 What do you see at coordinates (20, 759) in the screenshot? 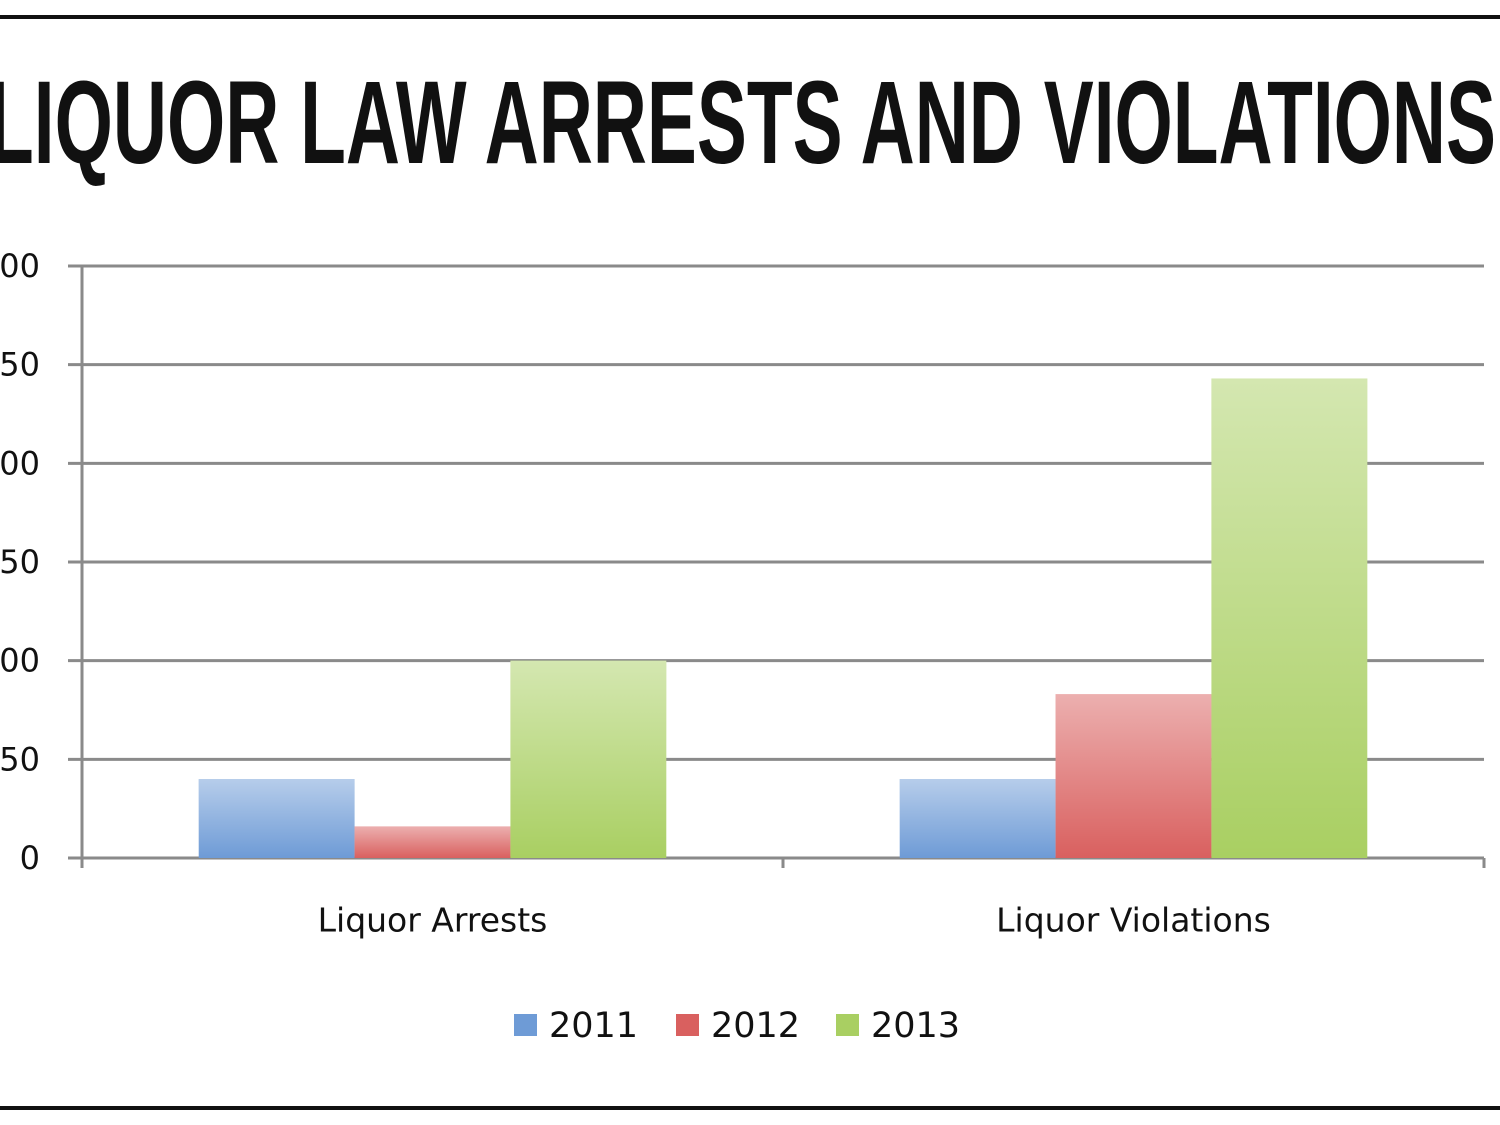
I see `y-tick-label: 50` at bounding box center [20, 759].